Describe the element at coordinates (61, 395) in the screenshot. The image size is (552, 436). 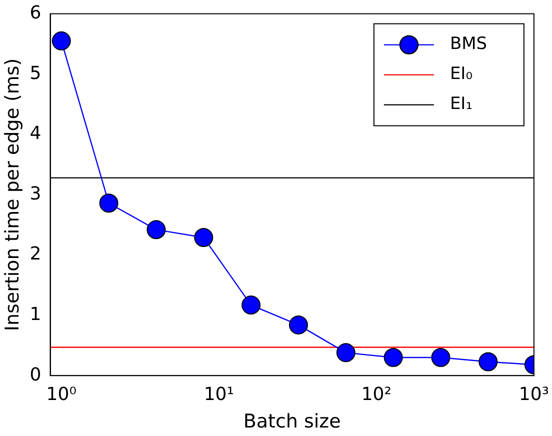
I see `x-tick-label: 10⁰` at that location.